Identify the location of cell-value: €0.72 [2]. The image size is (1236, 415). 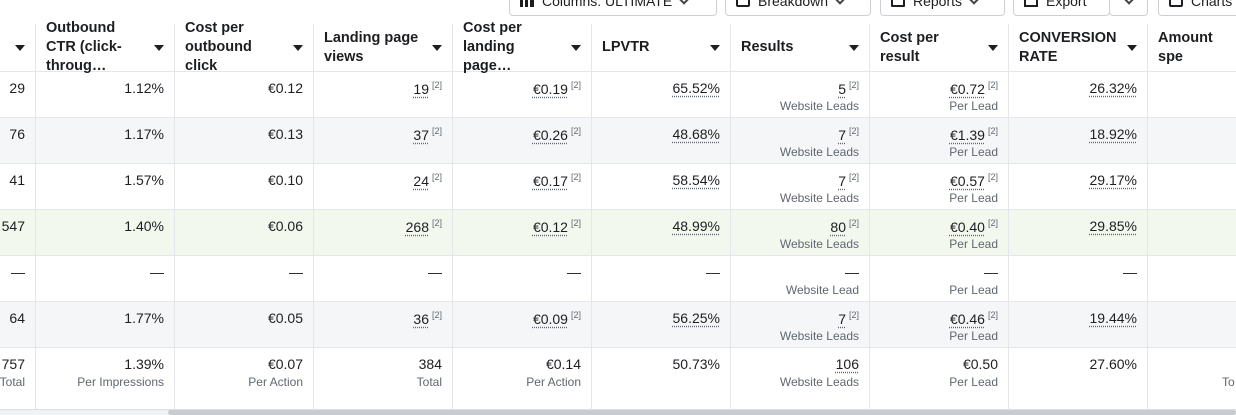
(974, 88).